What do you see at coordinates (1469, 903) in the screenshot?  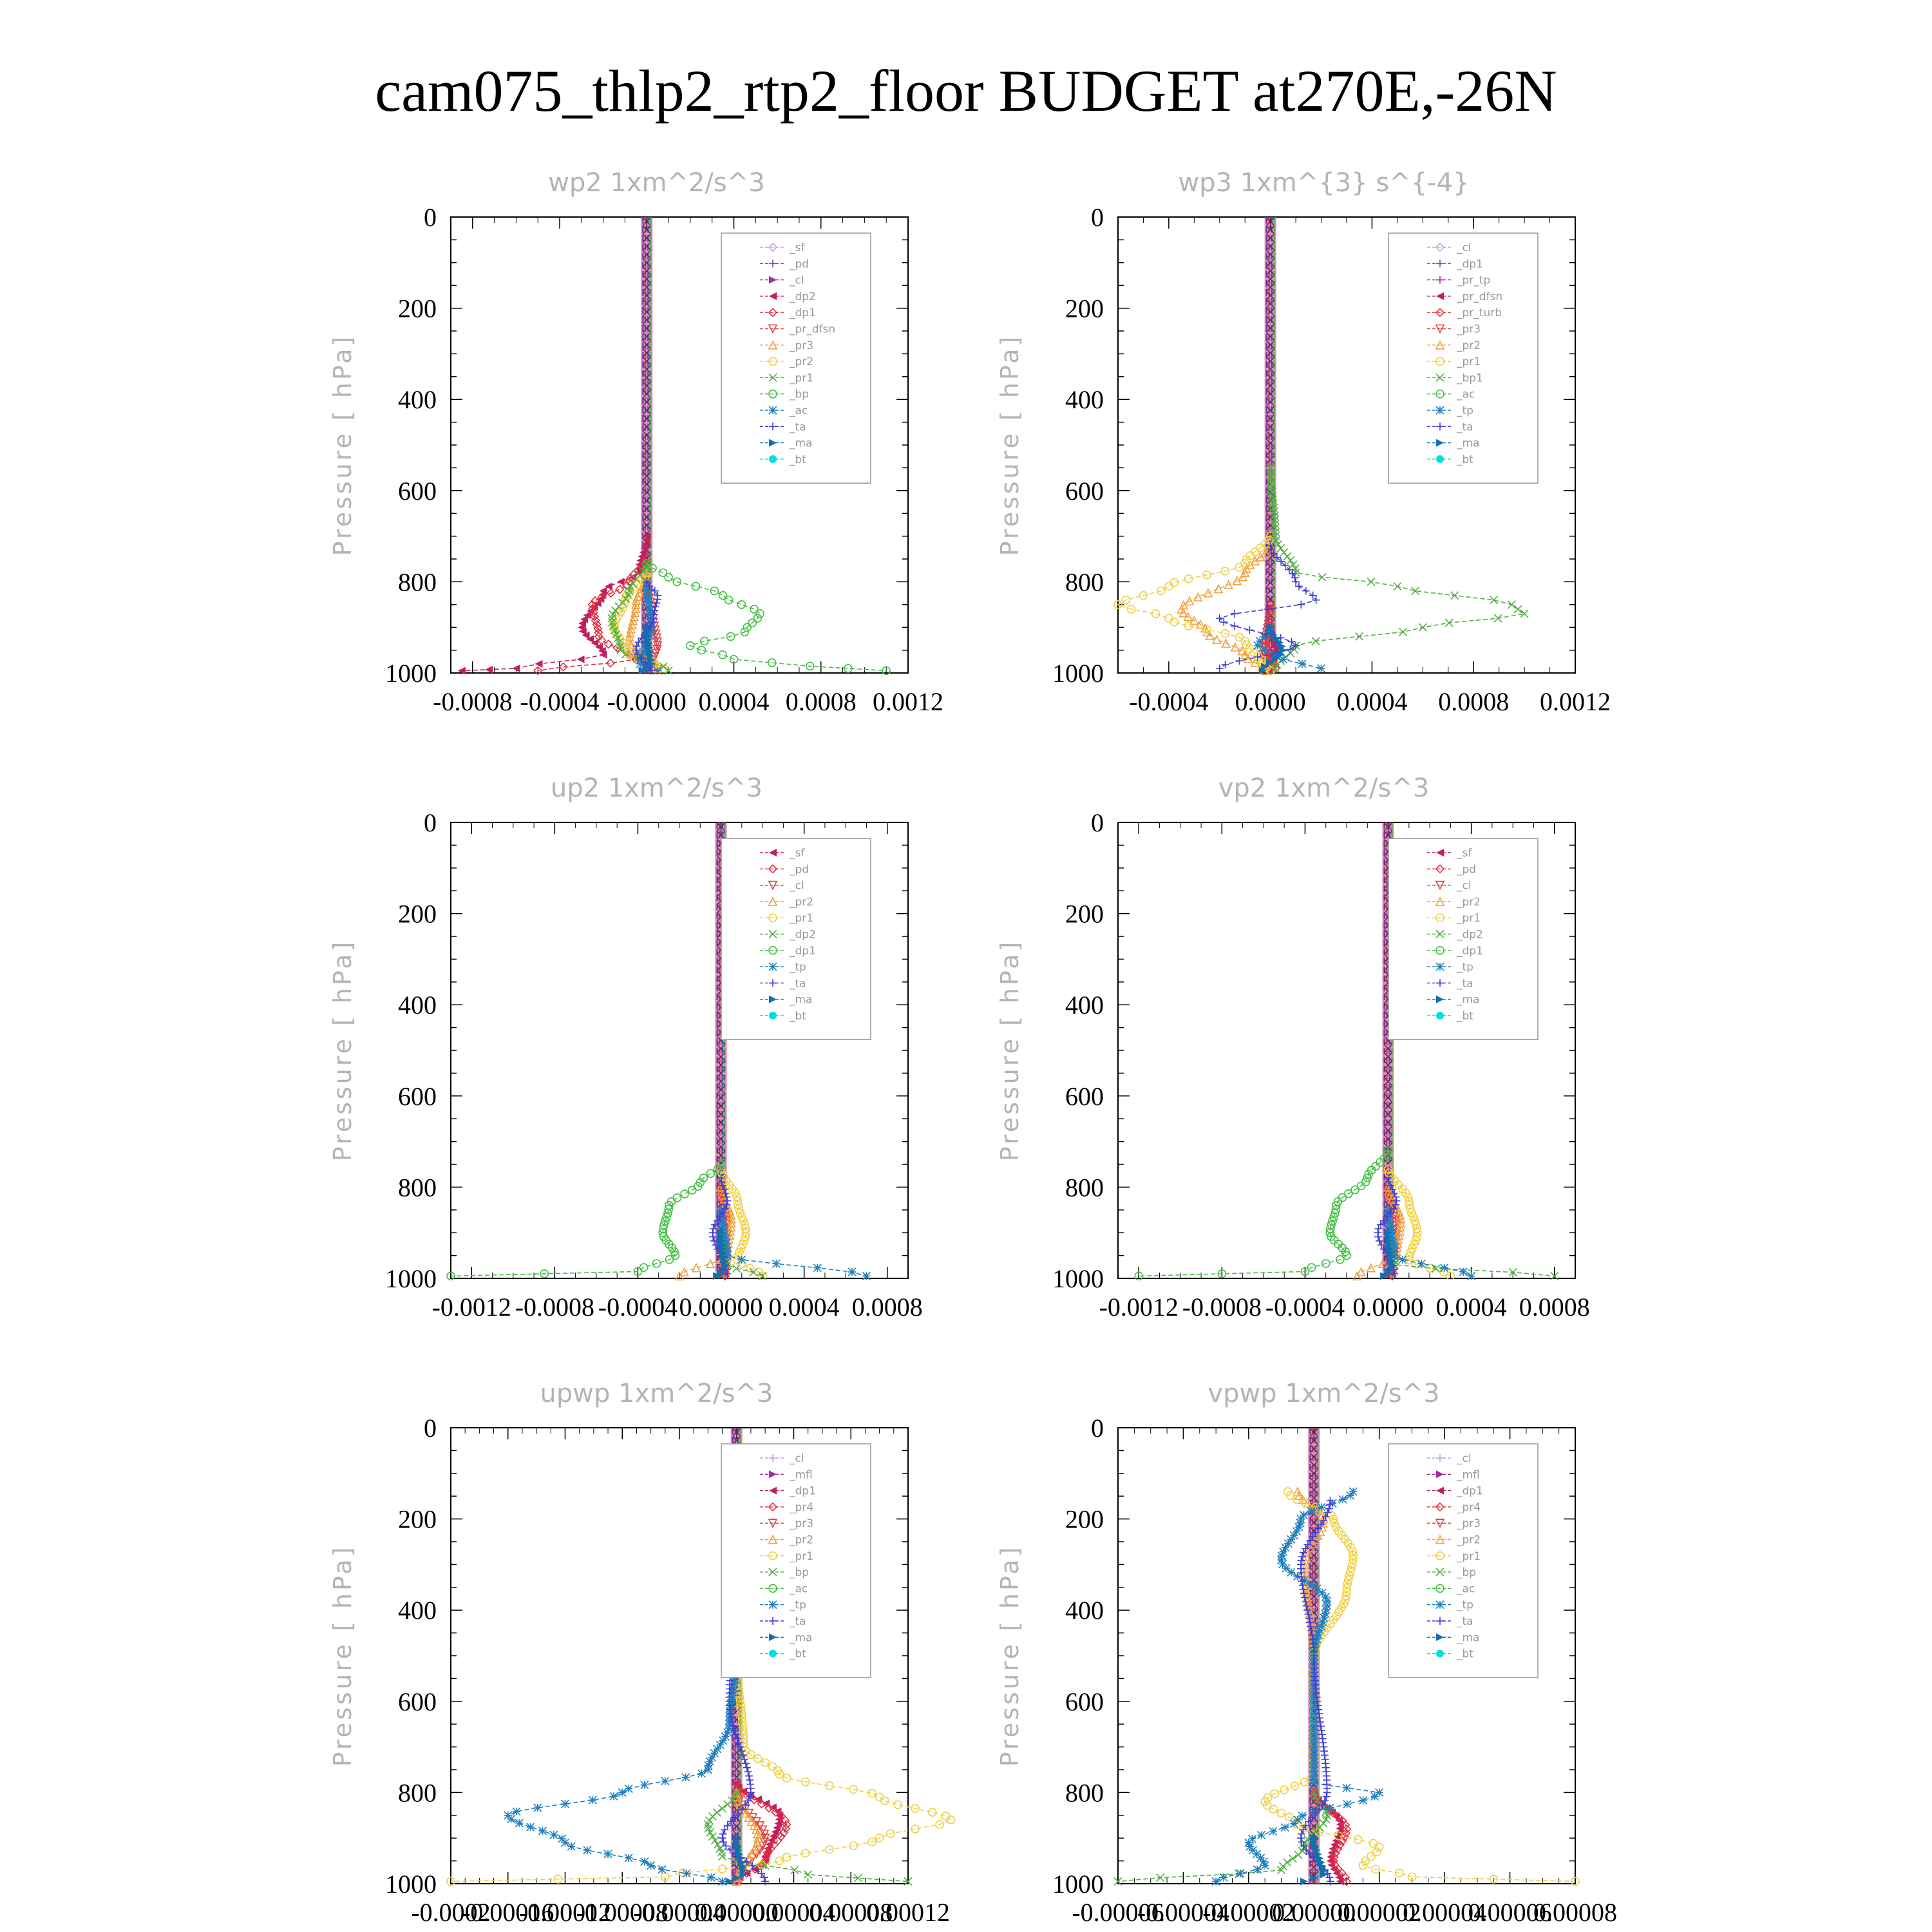 I see `legend-label: _pr2` at bounding box center [1469, 903].